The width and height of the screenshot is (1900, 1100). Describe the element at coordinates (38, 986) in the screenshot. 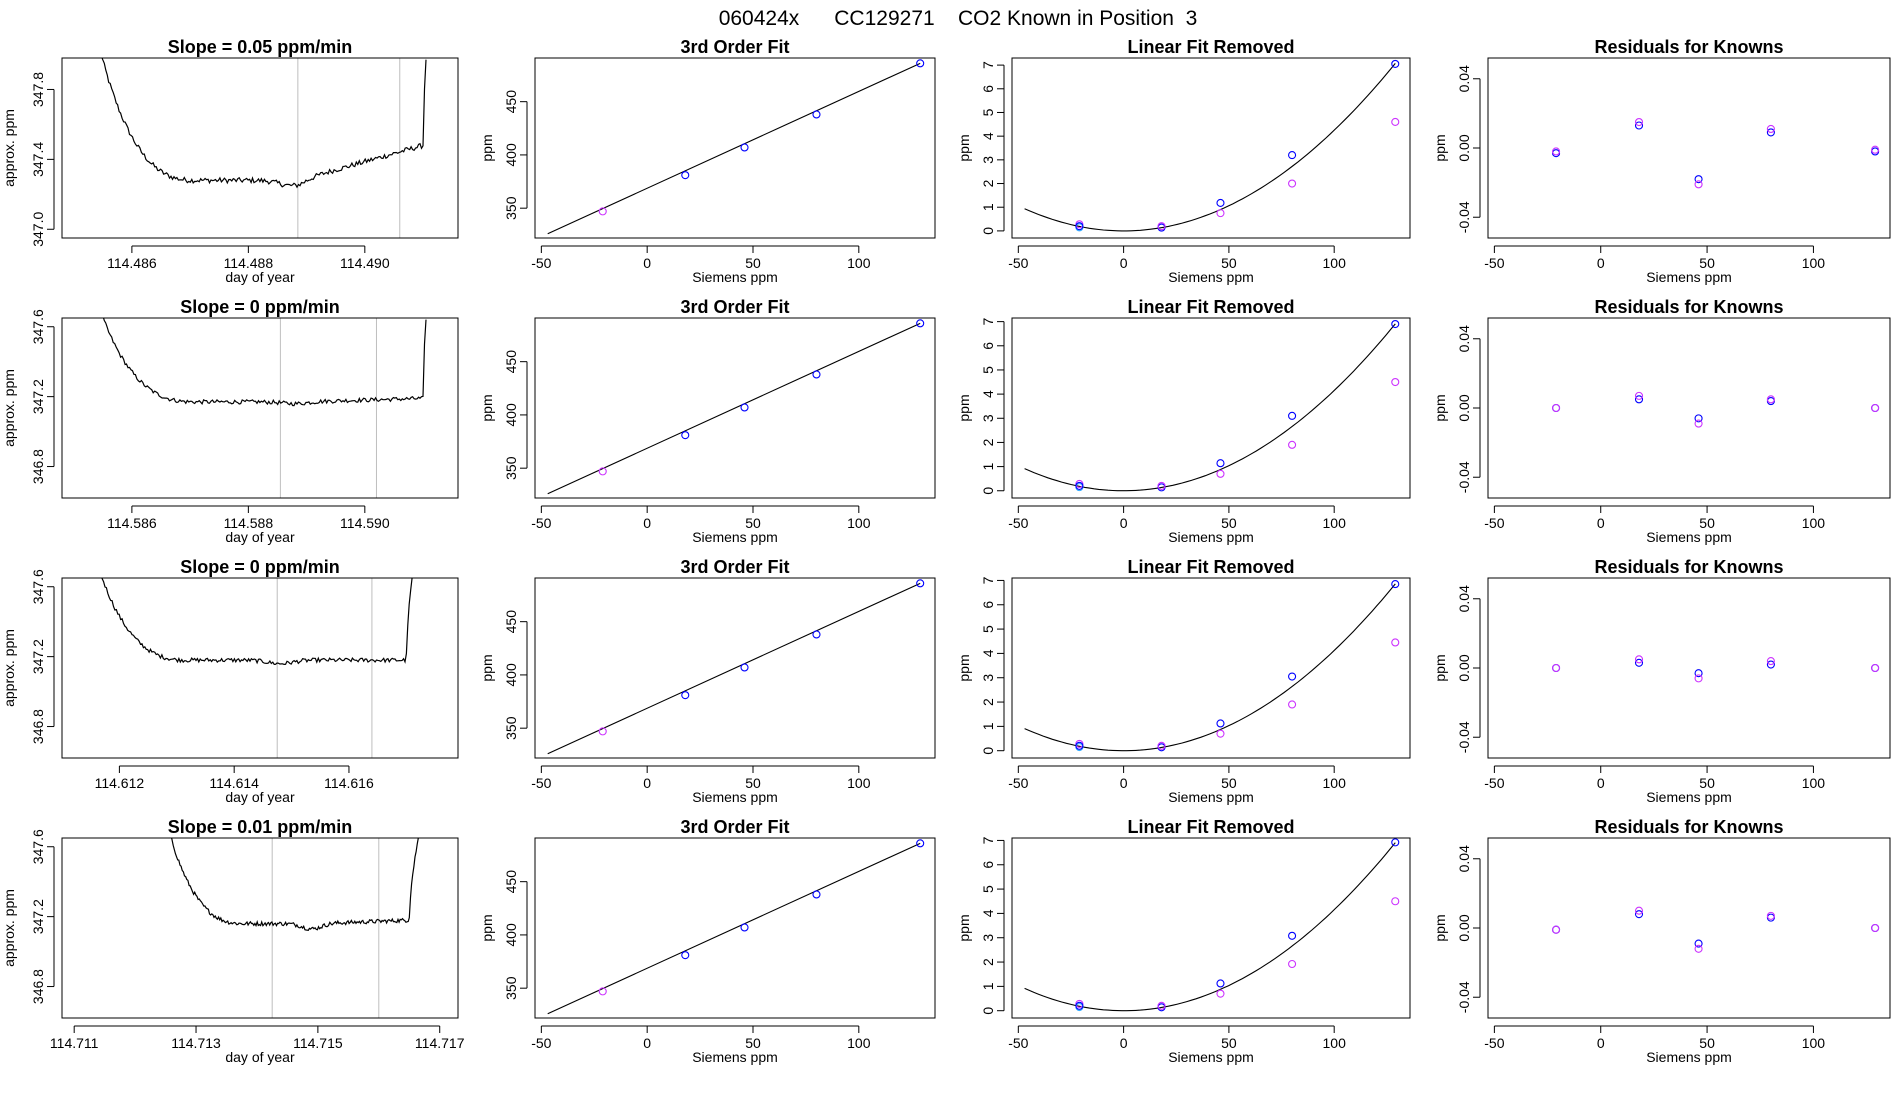

I see `y-tick-label: 346.8` at that location.